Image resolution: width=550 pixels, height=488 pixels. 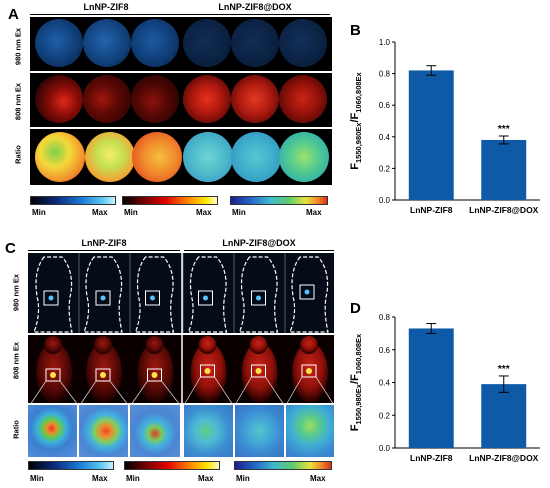 What do you see at coordinates (170, 200) in the screenshot?
I see `panel-a-colorbar-red` at bounding box center [170, 200].